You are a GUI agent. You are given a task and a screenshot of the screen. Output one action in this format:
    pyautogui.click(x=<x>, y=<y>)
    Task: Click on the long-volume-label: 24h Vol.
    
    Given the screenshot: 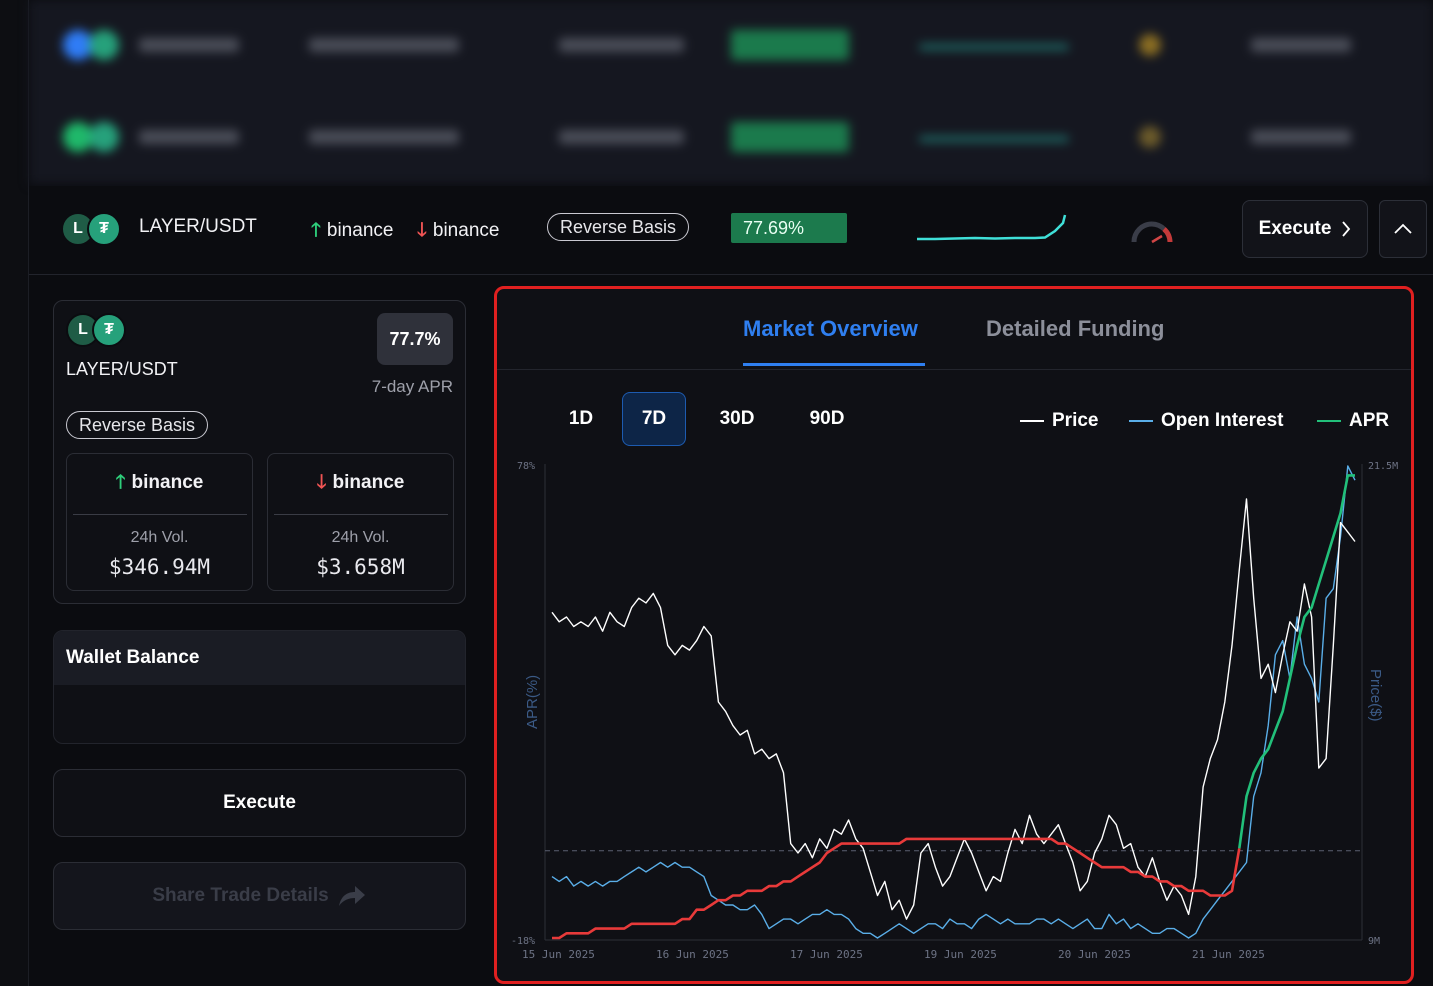 What is the action you would take?
    pyautogui.click(x=159, y=537)
    